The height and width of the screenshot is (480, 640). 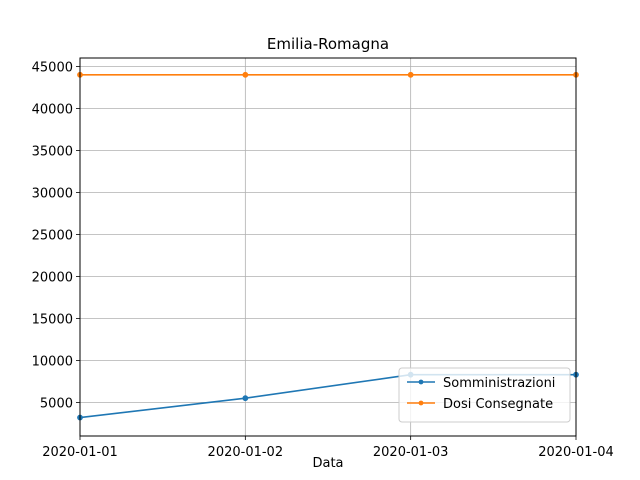 What do you see at coordinates (52, 67) in the screenshot?
I see `y-tick-label: 45000` at bounding box center [52, 67].